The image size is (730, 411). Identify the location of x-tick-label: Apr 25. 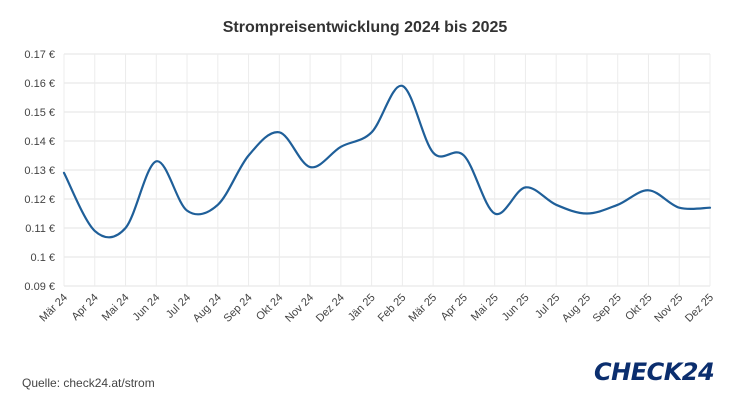
(454, 307).